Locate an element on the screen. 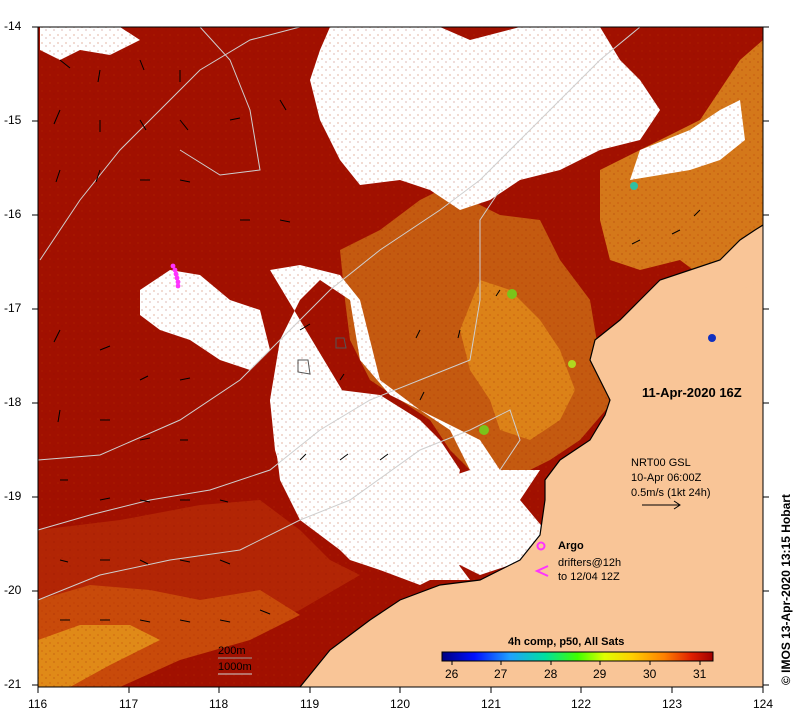  currents-legend-line1: NRT00 GSL is located at coordinates (661, 463).